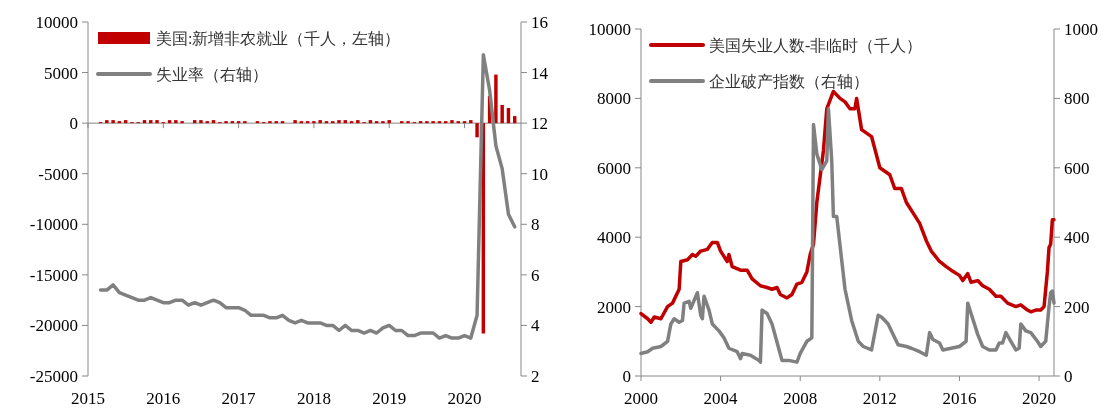 This screenshot has width=1120, height=411. I want to click on y2-tick-label: 200, so click(1077, 307).